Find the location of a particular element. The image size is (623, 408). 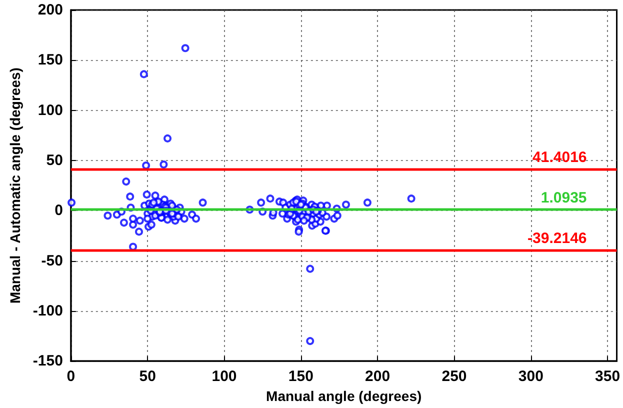

y-tick-label: -150 is located at coordinates (47, 361).